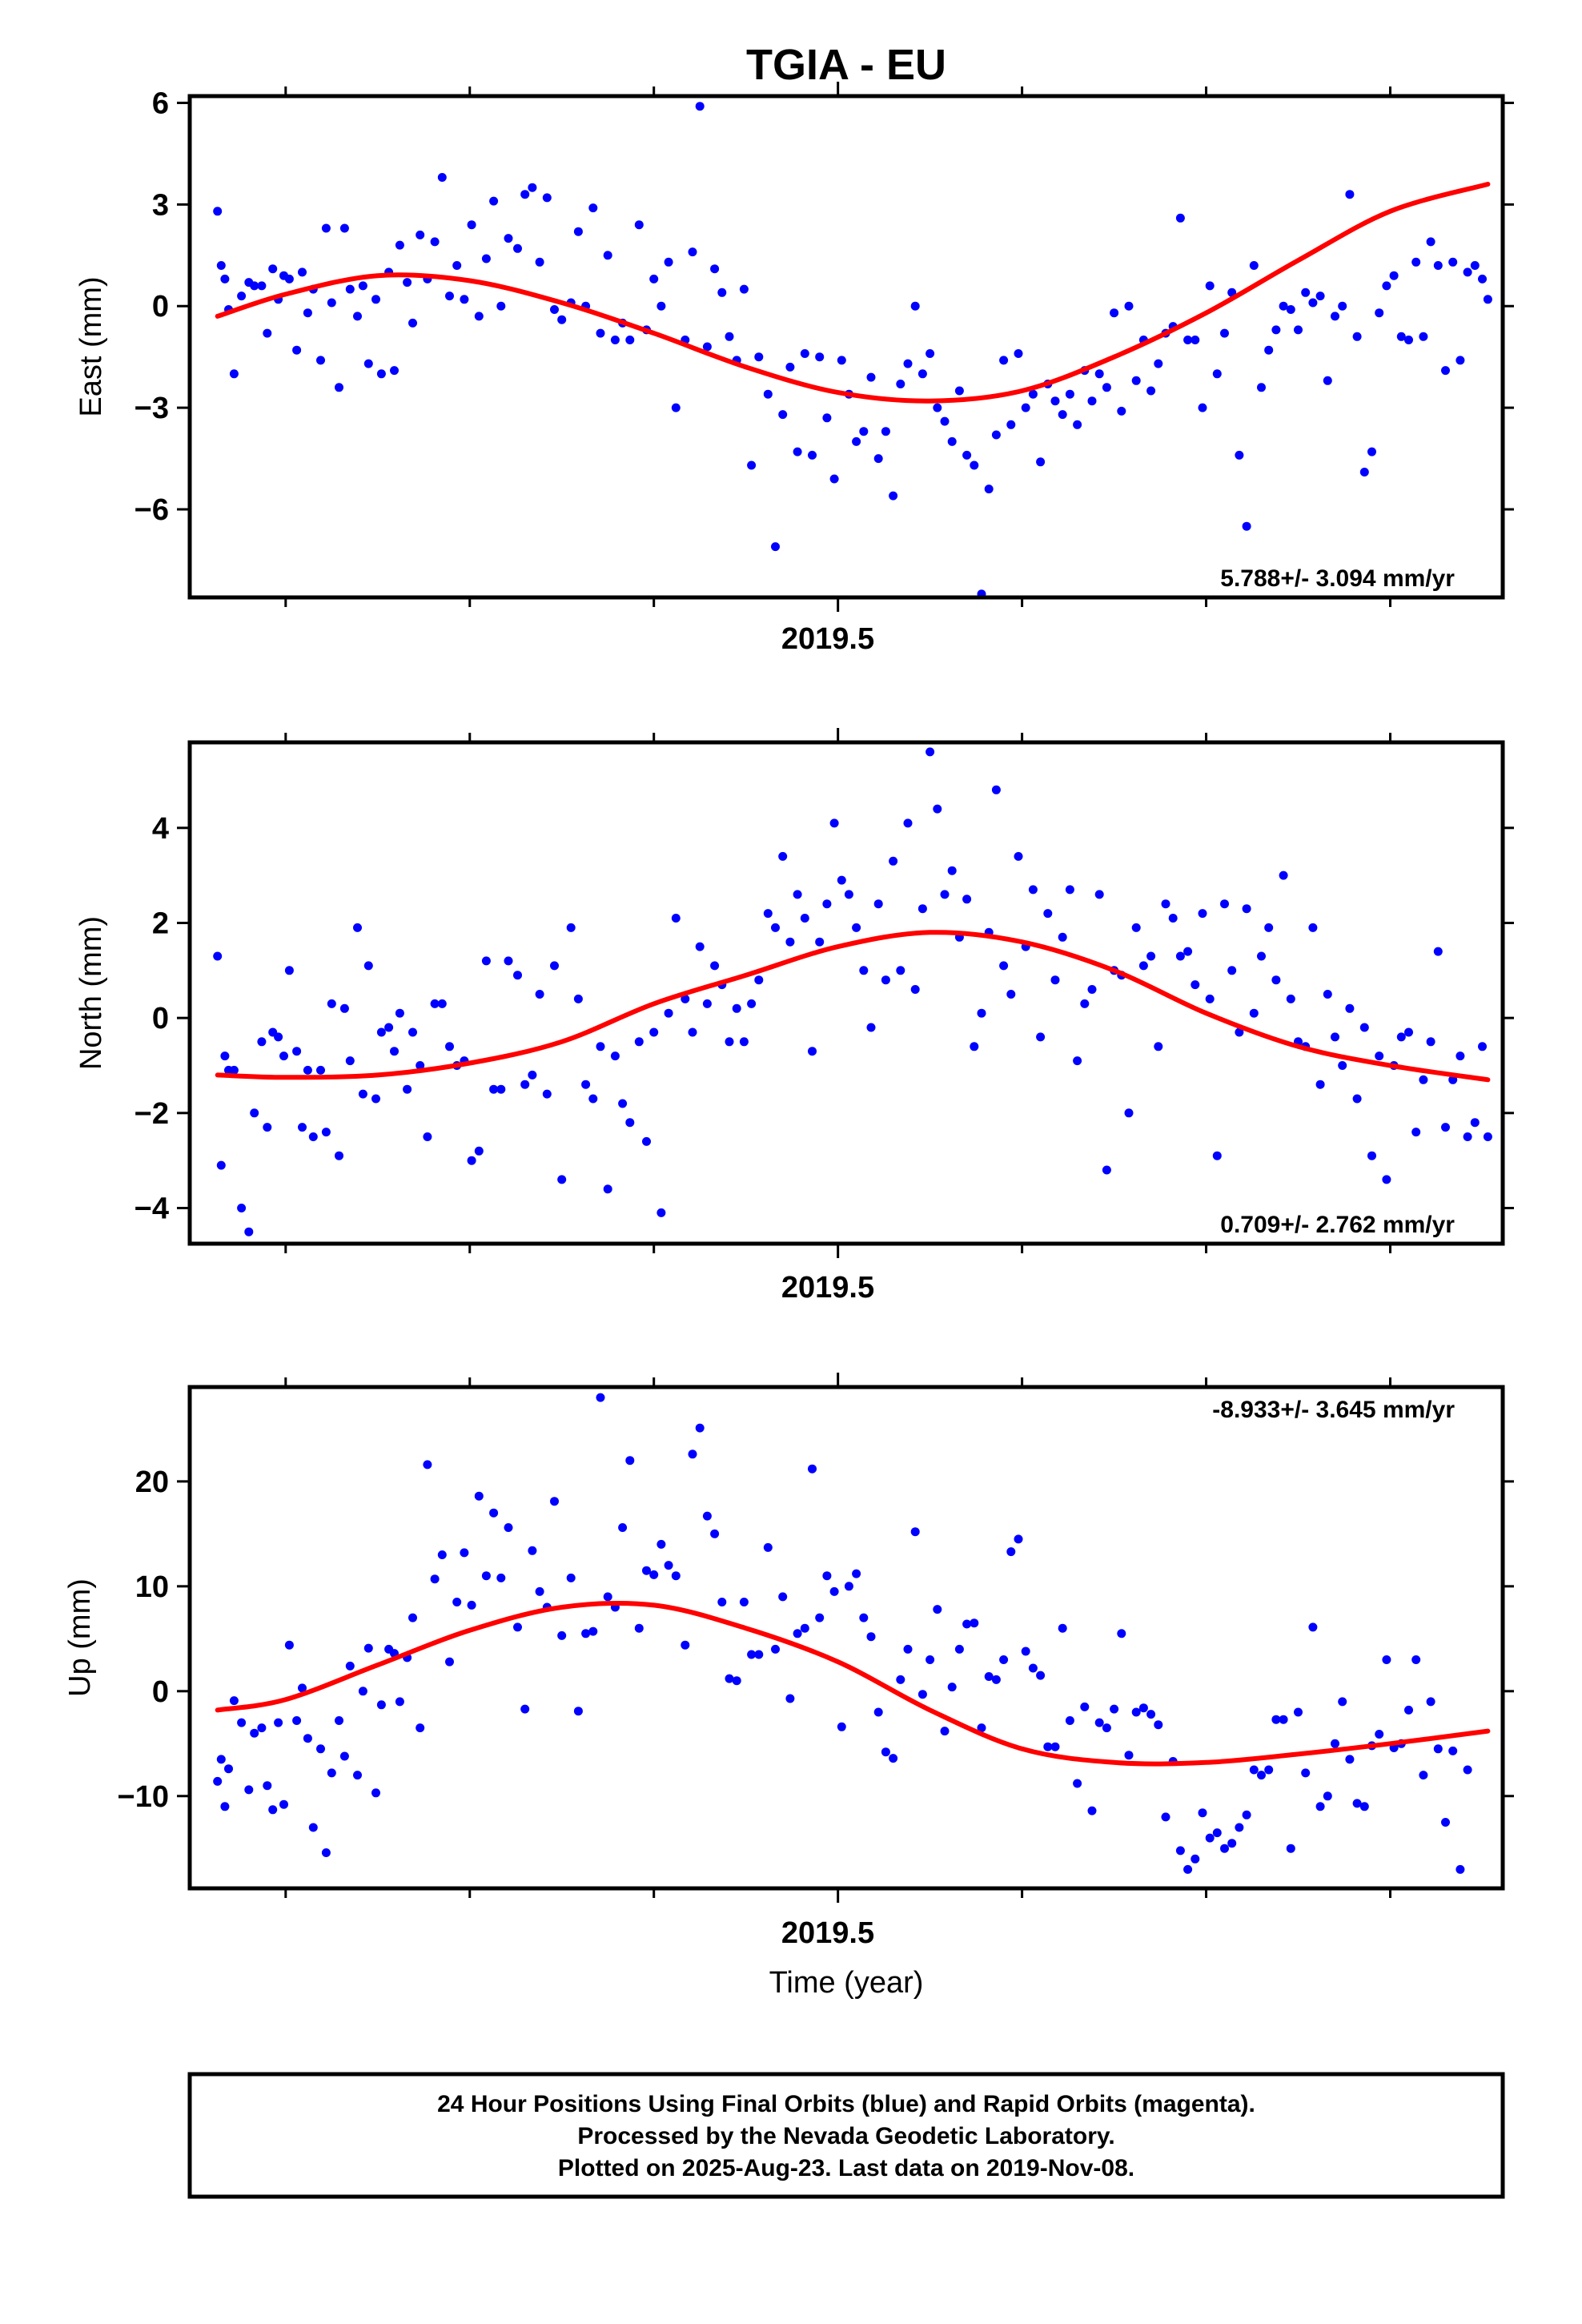  What do you see at coordinates (152, 1208) in the screenshot?
I see `north-ytick-label: −4` at bounding box center [152, 1208].